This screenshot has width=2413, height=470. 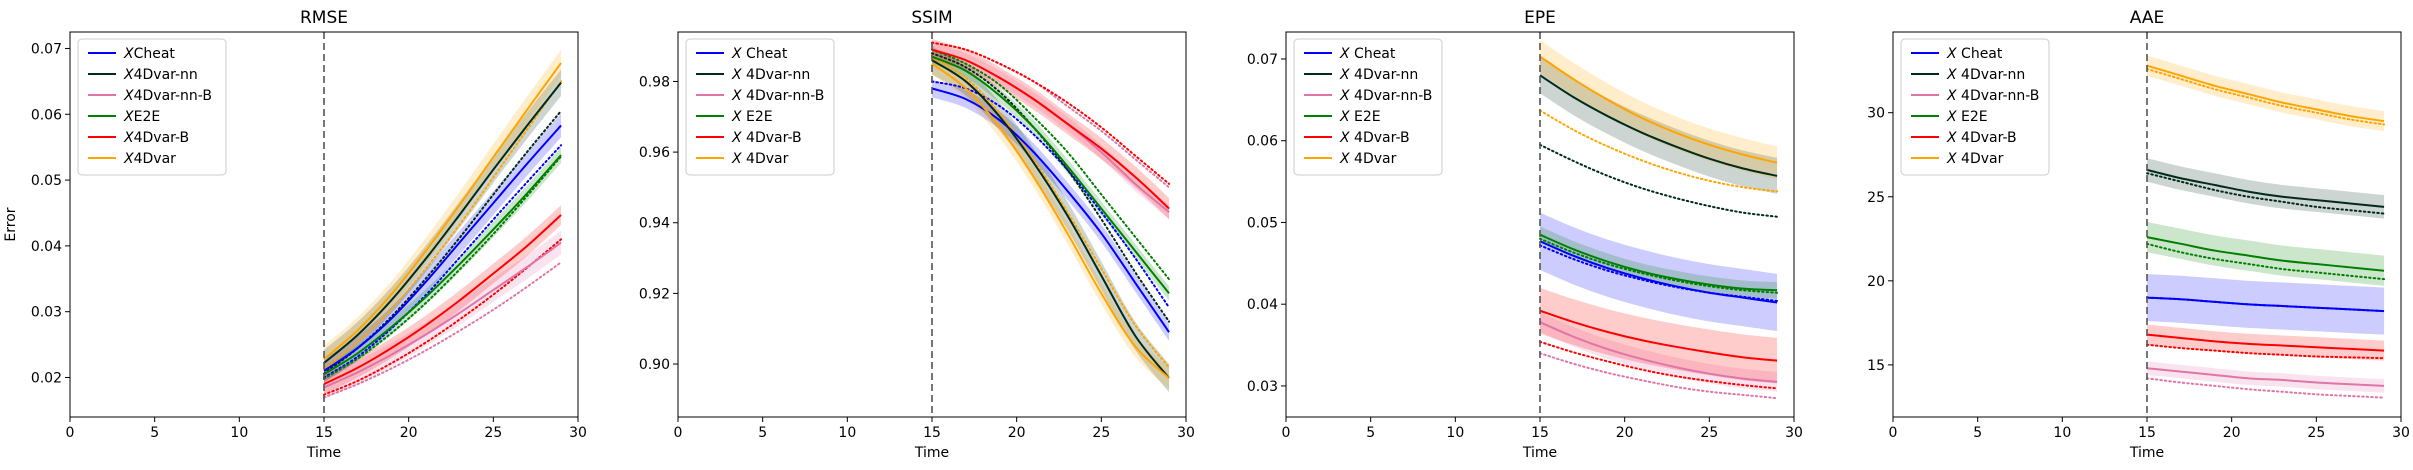 What do you see at coordinates (149, 54) in the screenshot?
I see `legend-entry: XCheat` at bounding box center [149, 54].